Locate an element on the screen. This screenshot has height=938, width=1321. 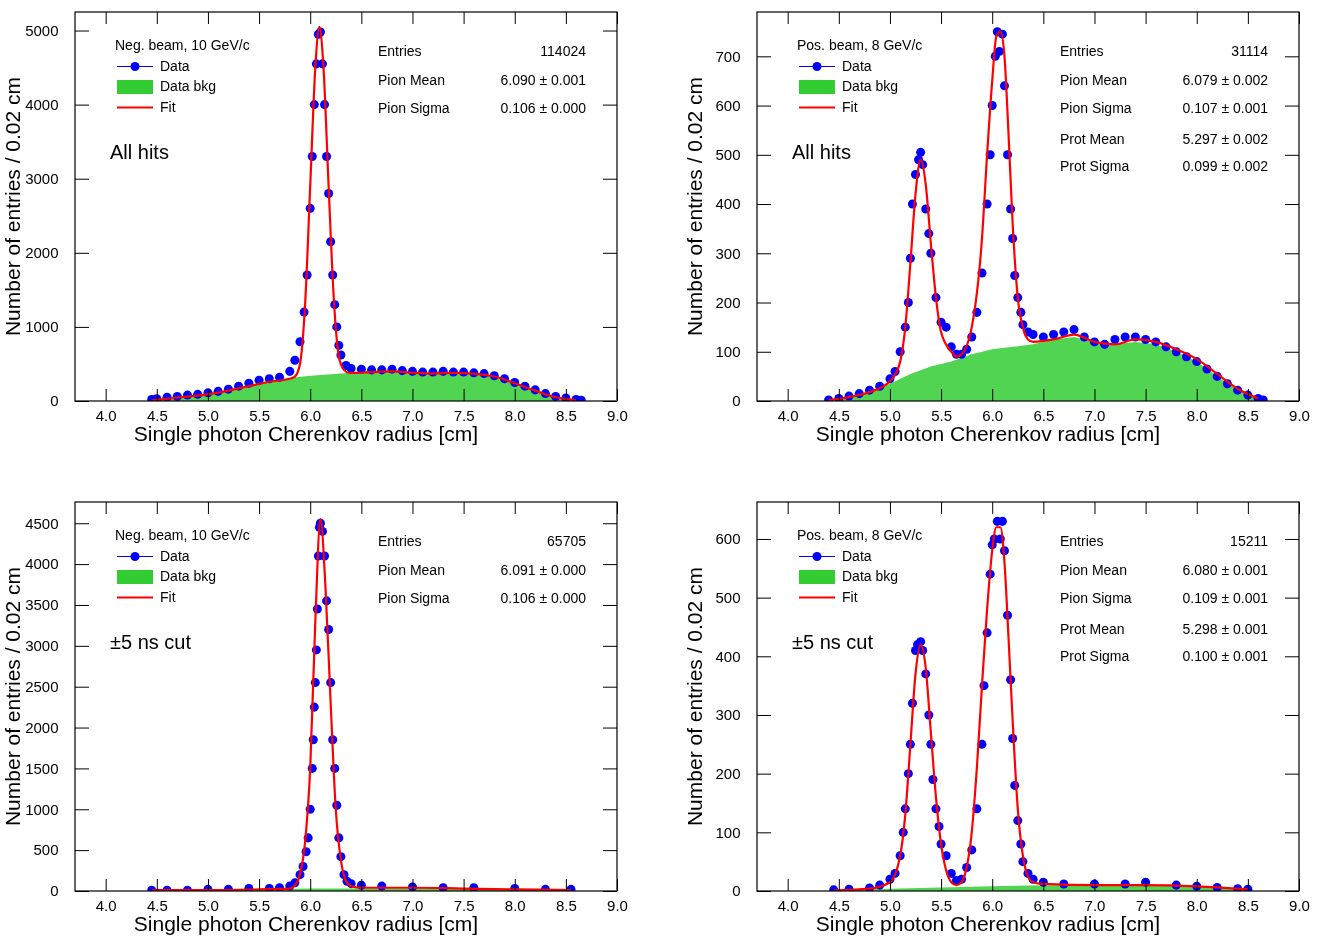
annotation: 6.090 ± 0.001 is located at coordinates (543, 80).